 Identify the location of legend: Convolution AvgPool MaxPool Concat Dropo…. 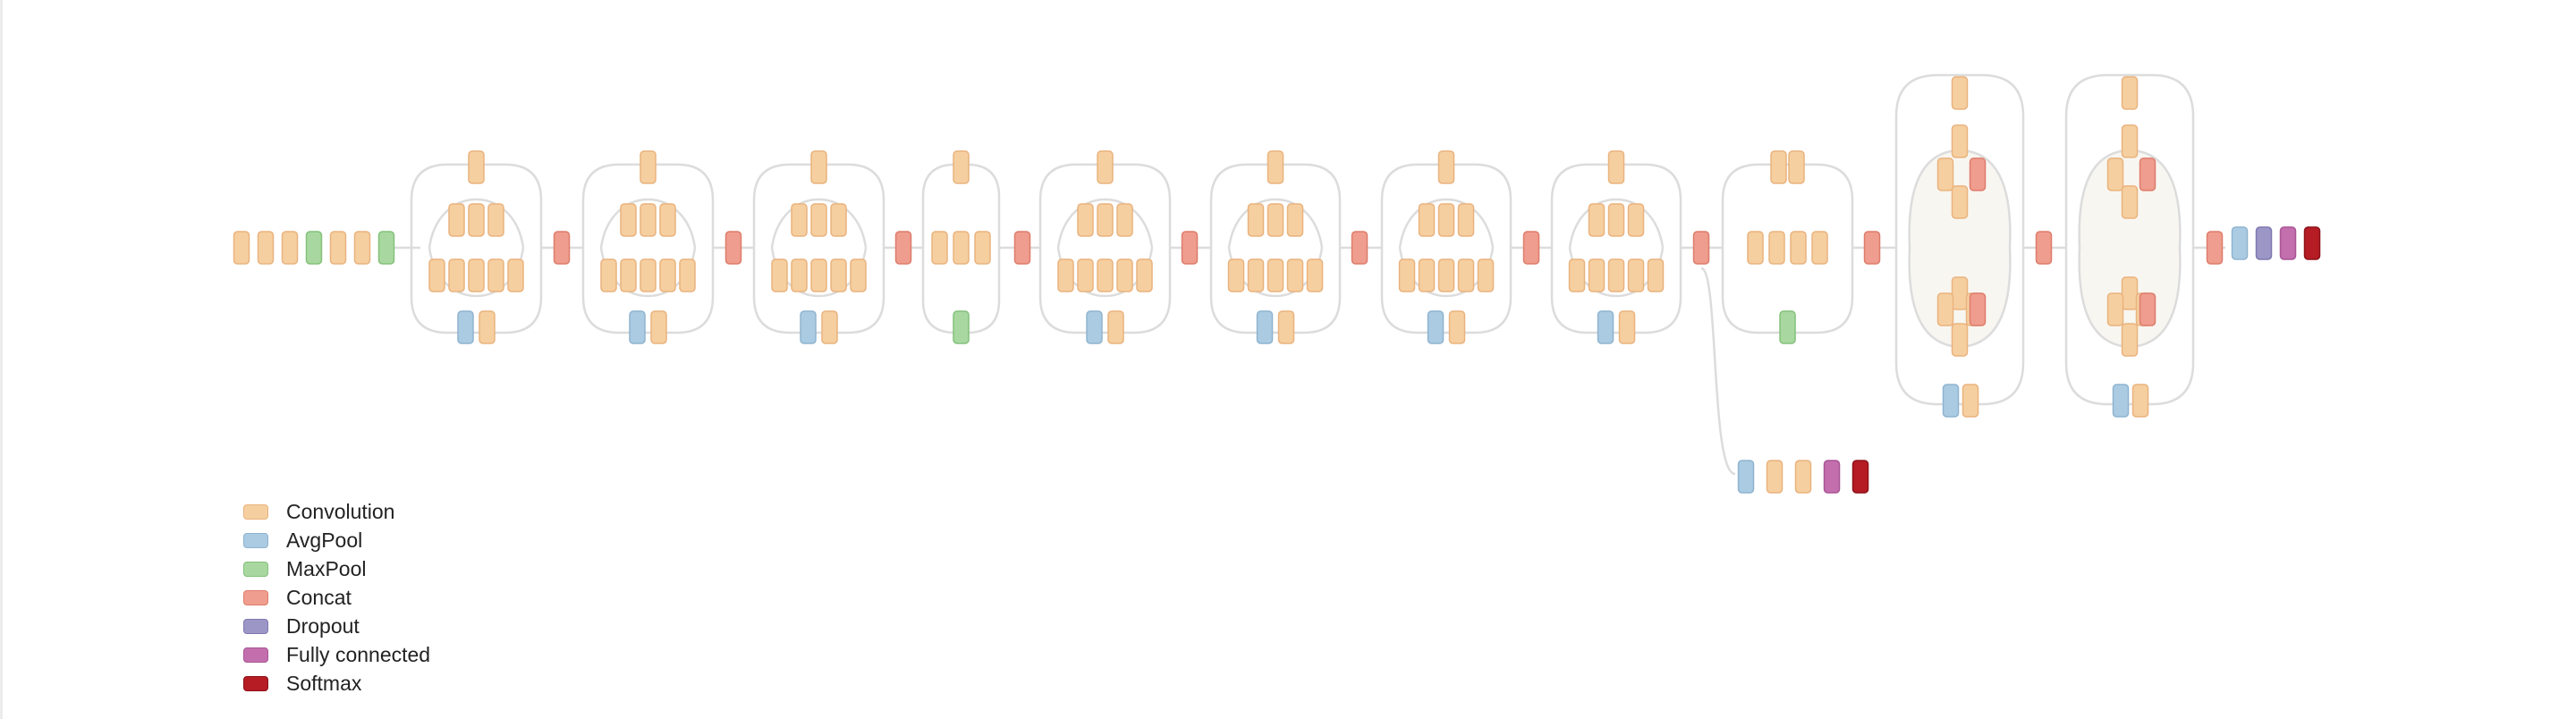
(336, 597).